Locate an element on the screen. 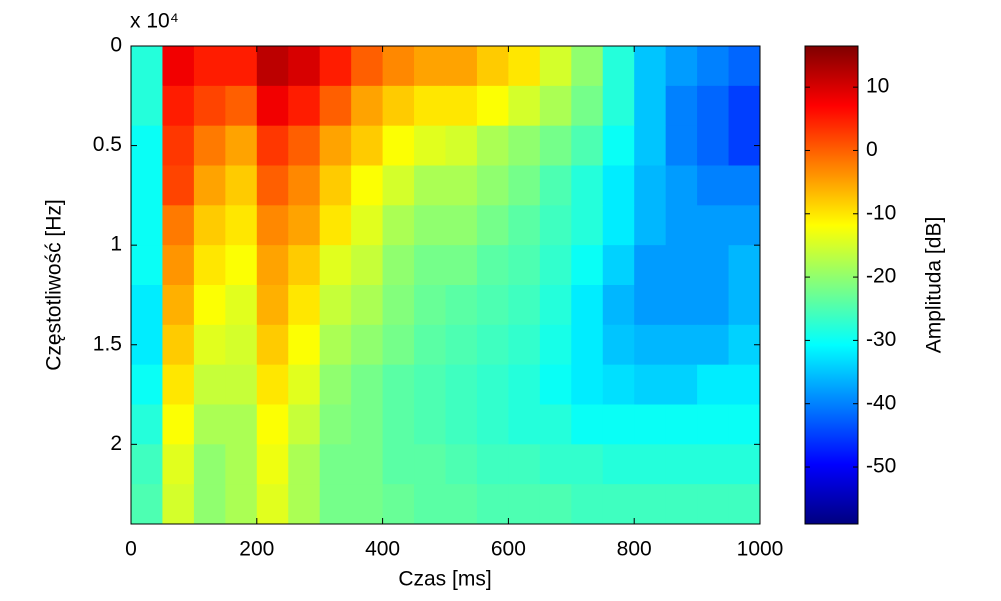 This screenshot has height=601, width=1001. colorbar-tick-label: -10 is located at coordinates (881, 212).